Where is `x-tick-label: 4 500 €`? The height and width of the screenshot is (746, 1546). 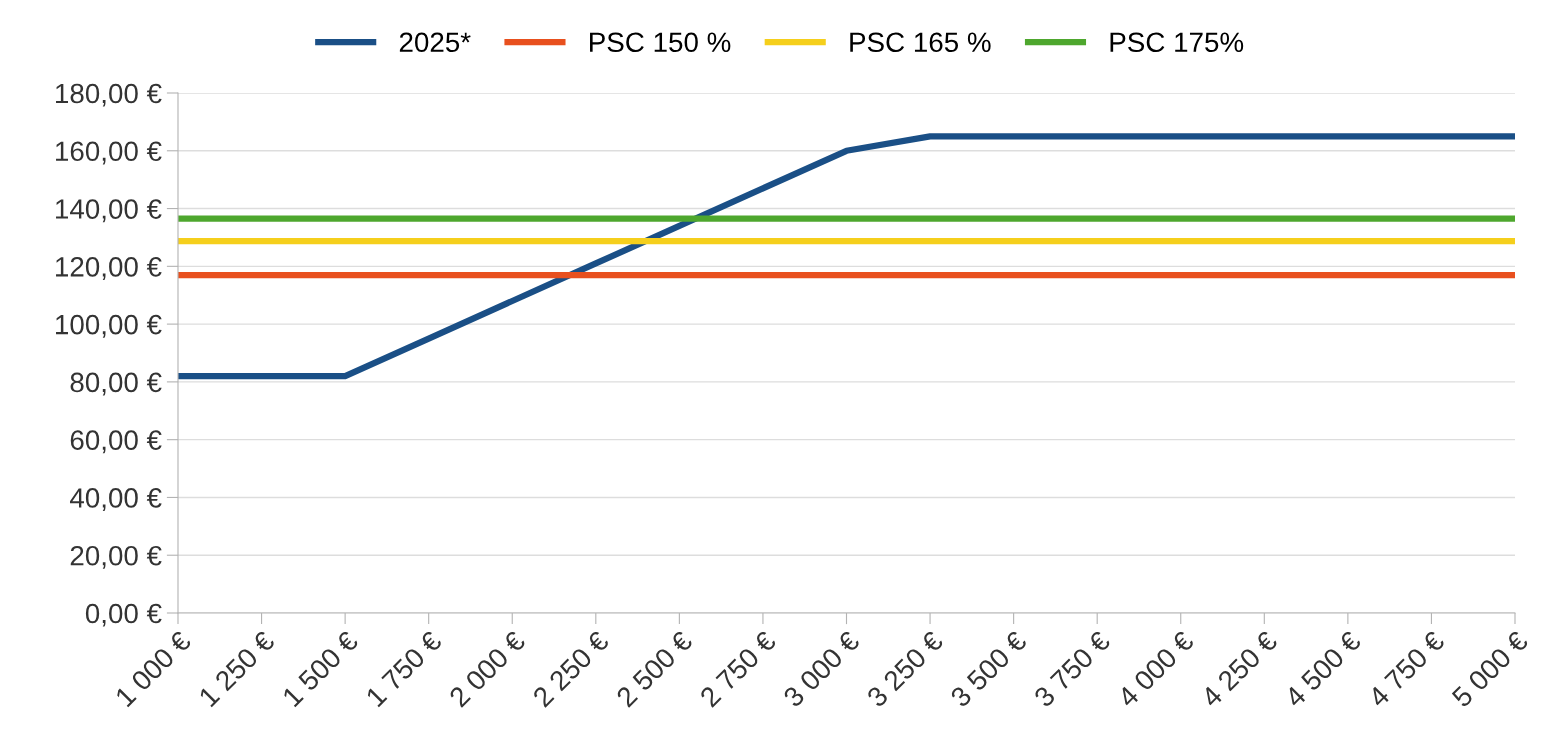
x-tick-label: 4 500 € is located at coordinates (1323, 669).